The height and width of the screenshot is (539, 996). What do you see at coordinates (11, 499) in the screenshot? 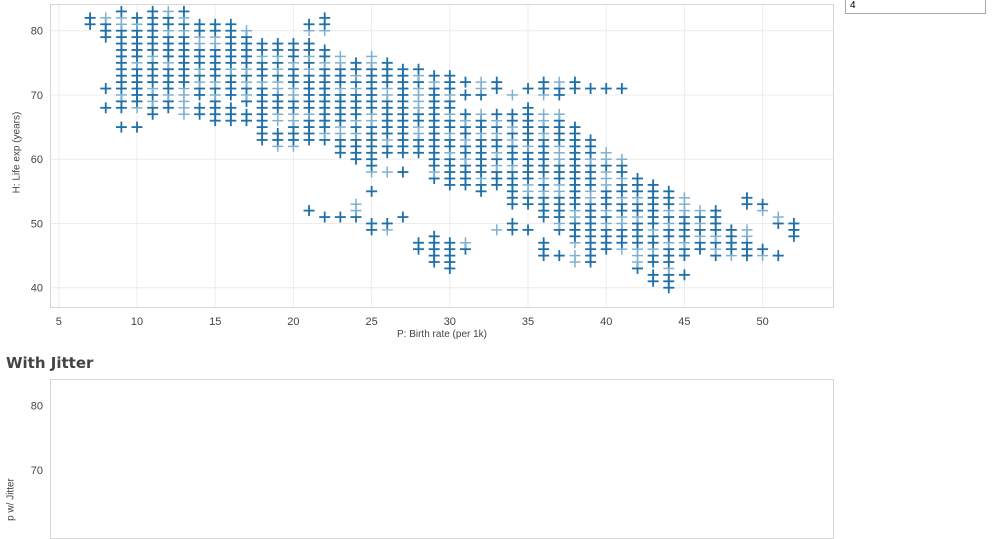
I see `chart2-y-axis-label: p w/ Jitter` at bounding box center [11, 499].